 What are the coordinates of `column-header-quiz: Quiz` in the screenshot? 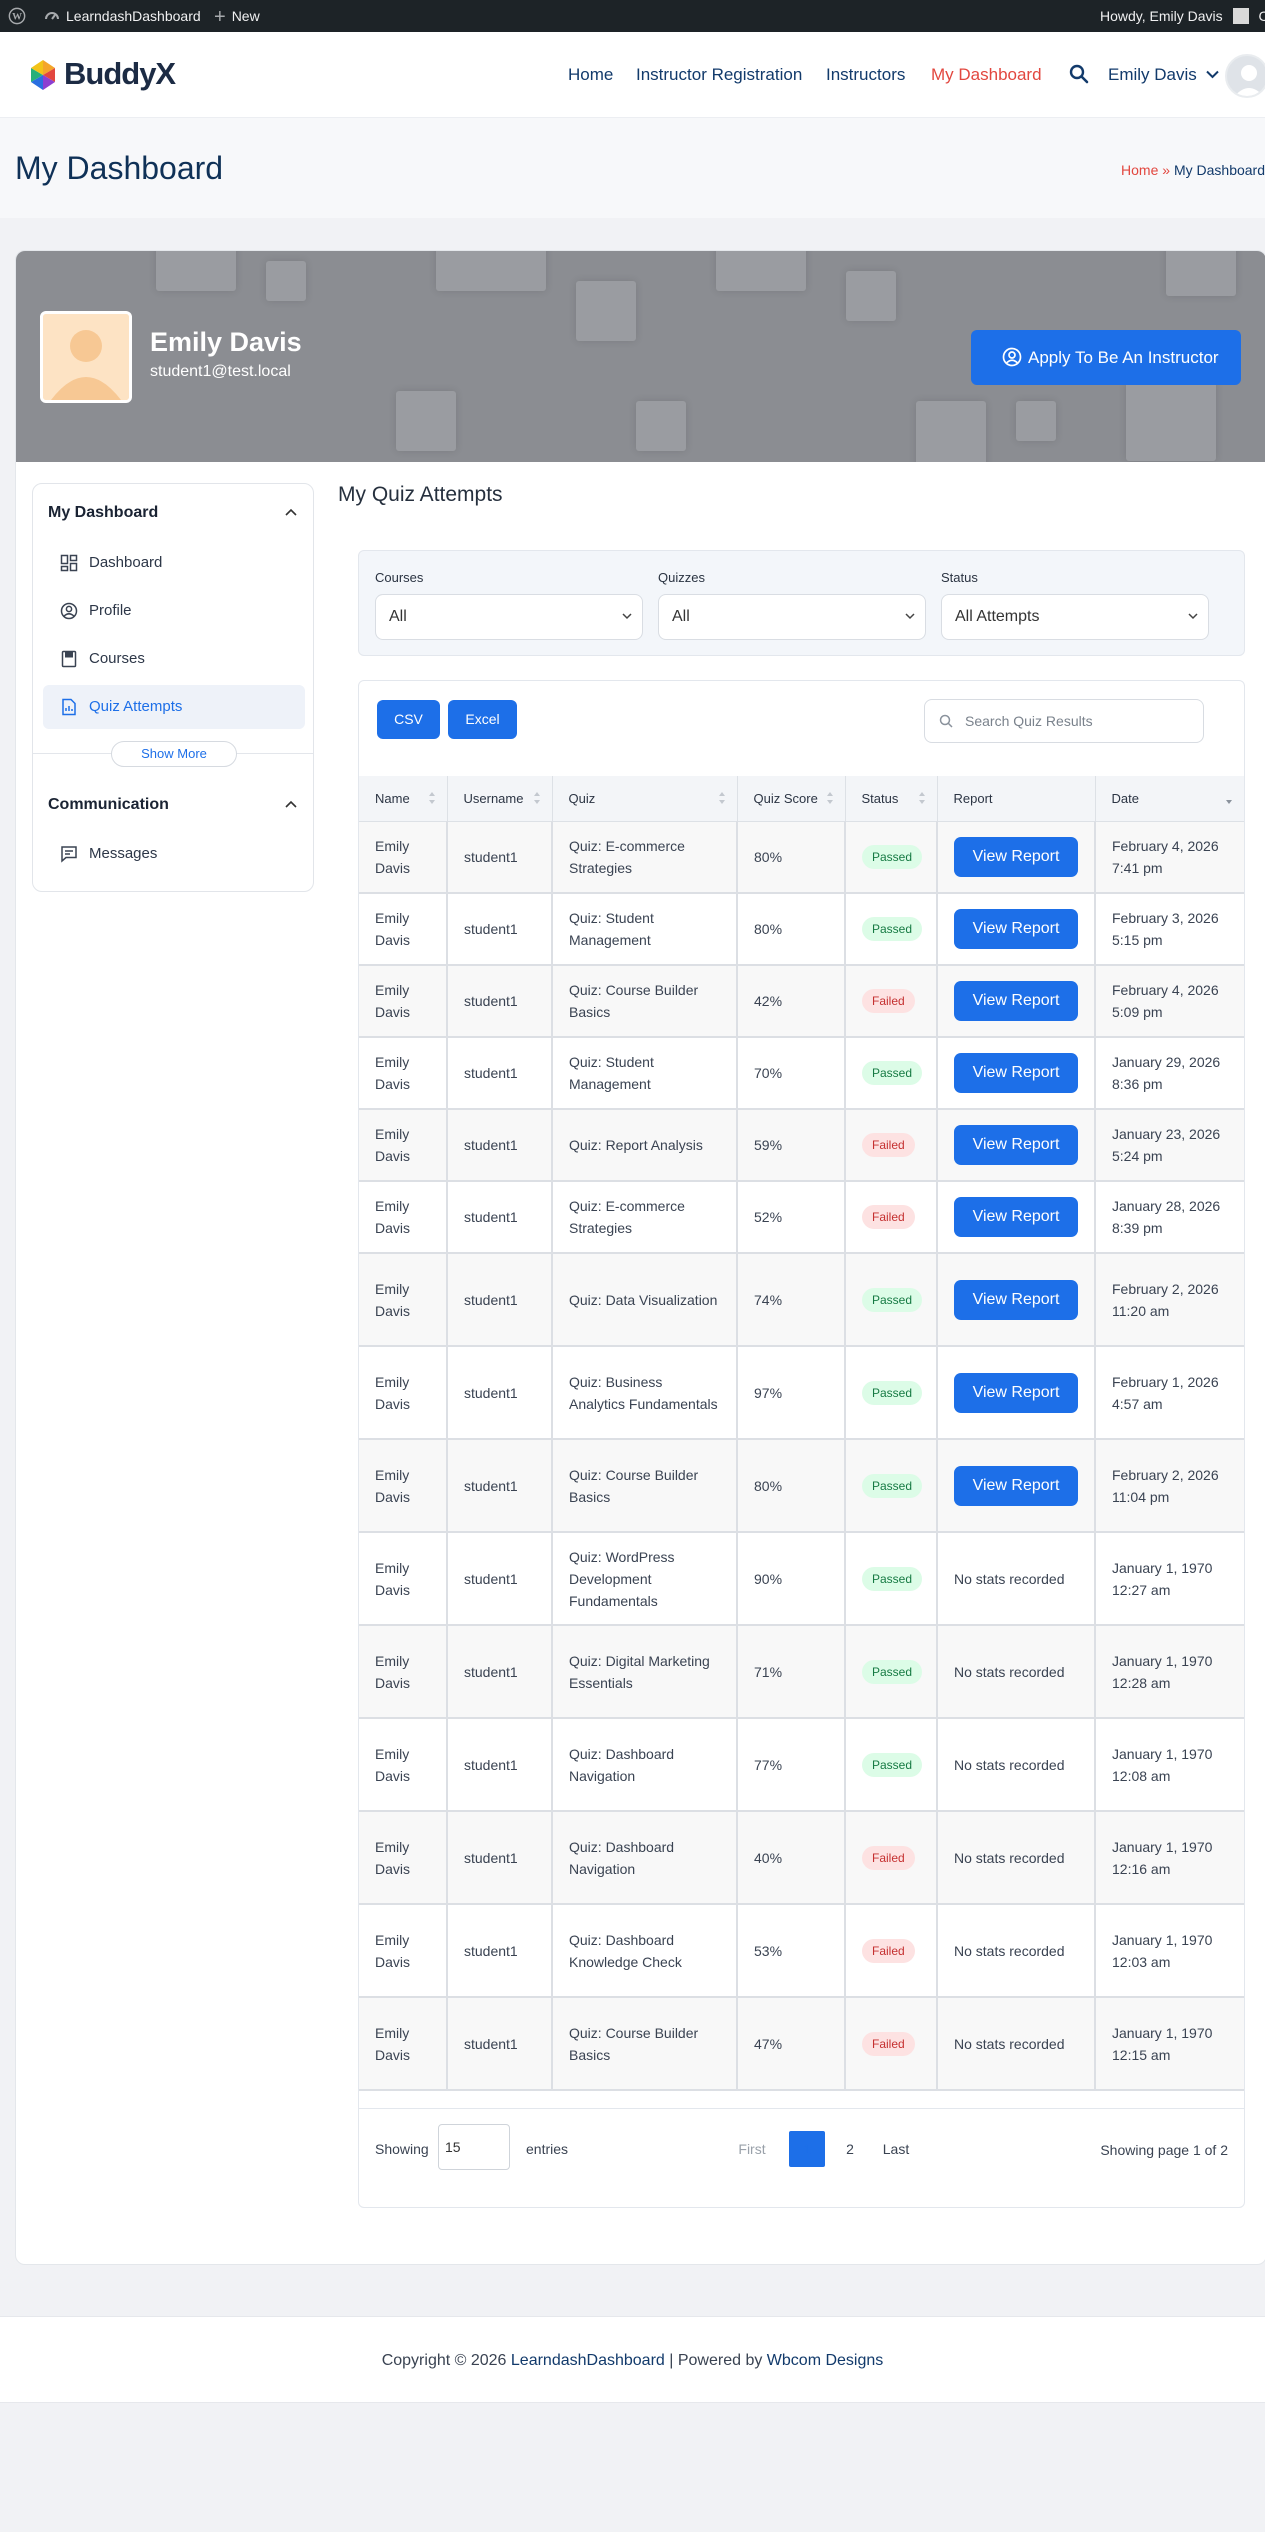 It's located at (645, 799).